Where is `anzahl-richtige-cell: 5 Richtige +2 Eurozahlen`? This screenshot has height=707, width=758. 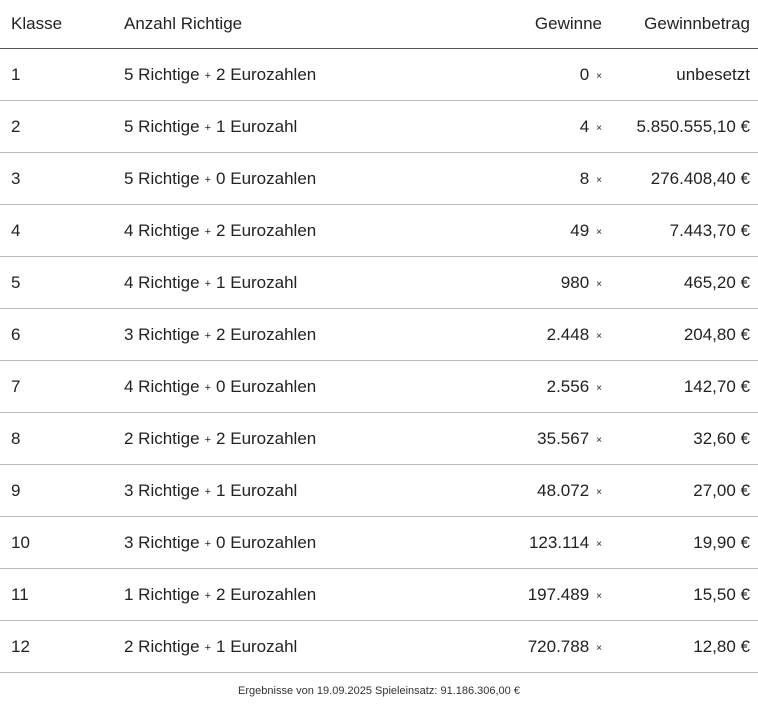 anzahl-richtige-cell: 5 Richtige +2 Eurozahlen is located at coordinates (274, 74).